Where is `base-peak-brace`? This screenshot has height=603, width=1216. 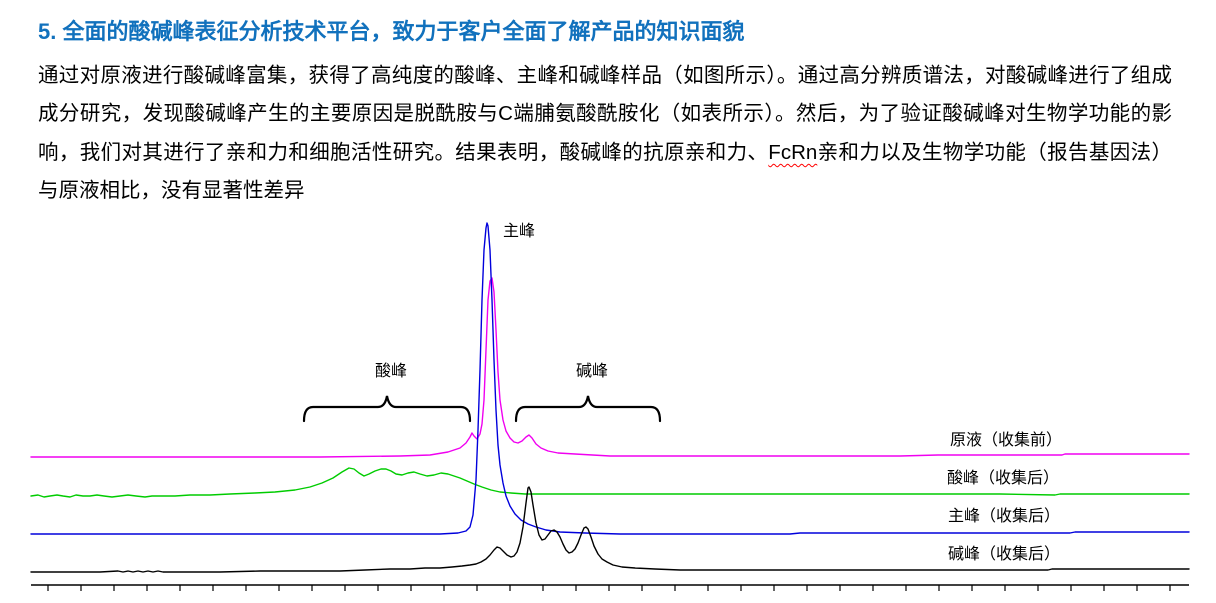 base-peak-brace is located at coordinates (588, 409).